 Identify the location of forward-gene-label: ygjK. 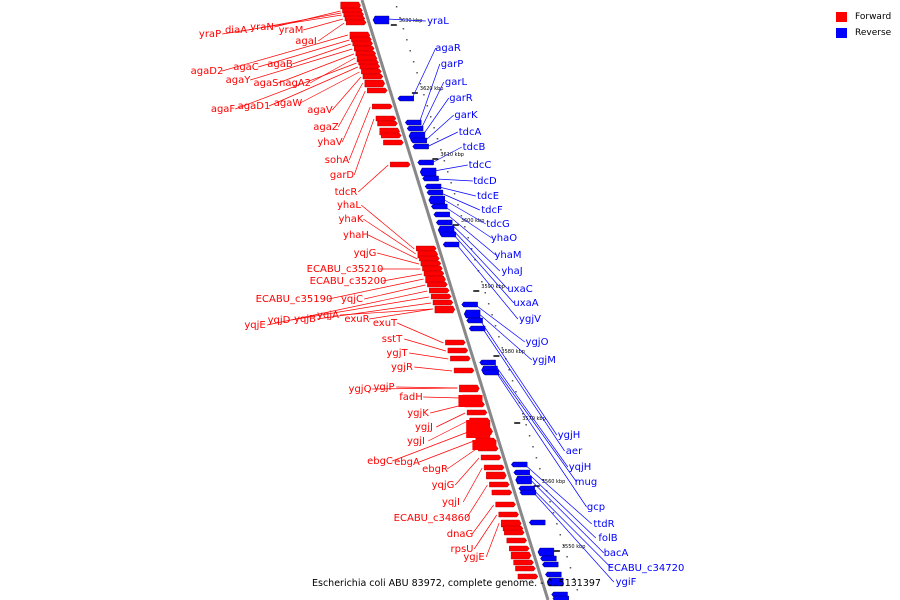
(418, 413).